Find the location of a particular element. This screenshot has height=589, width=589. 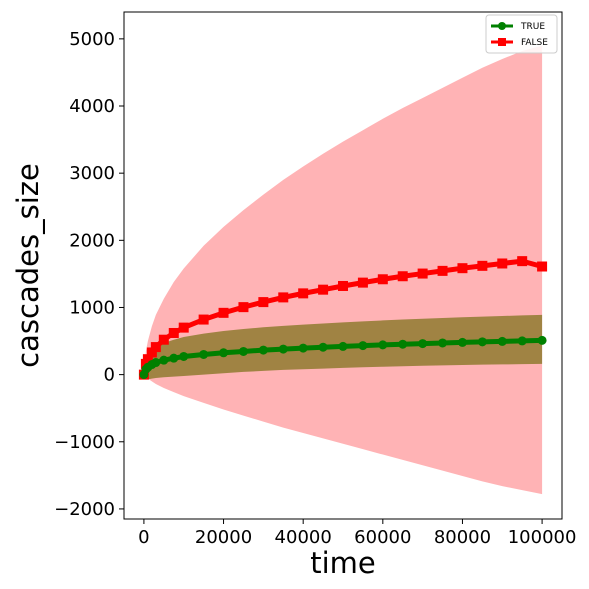

y-tick-label: 3000 is located at coordinates (92, 173).